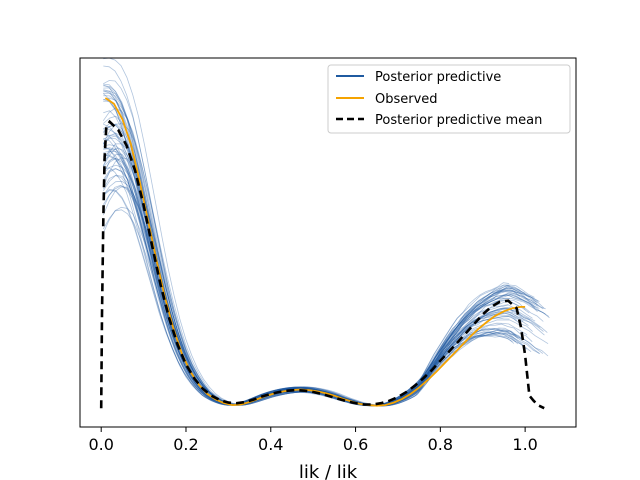 This screenshot has width=640, height=480. I want to click on x-tick-label: 0.0, so click(100, 444).